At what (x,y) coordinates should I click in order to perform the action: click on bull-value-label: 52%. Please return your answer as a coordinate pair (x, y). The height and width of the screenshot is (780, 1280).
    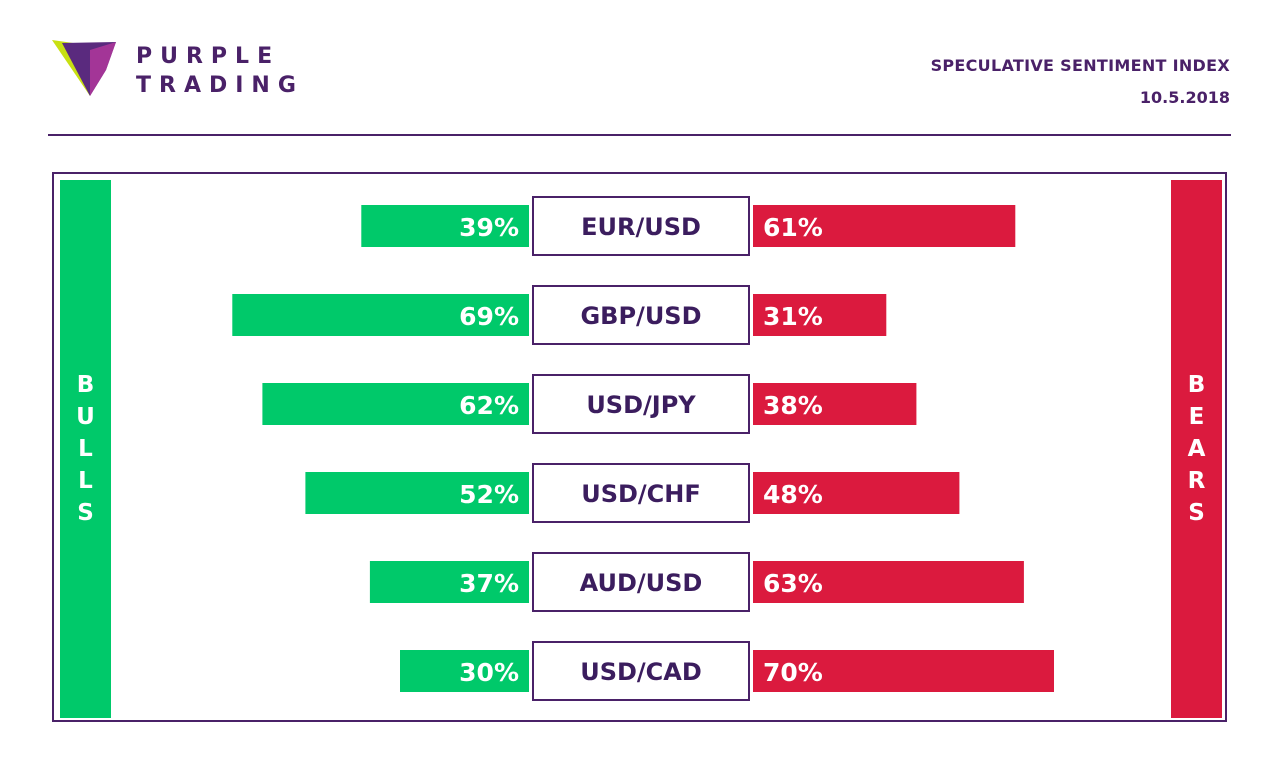
    Looking at the image, I should click on (489, 494).